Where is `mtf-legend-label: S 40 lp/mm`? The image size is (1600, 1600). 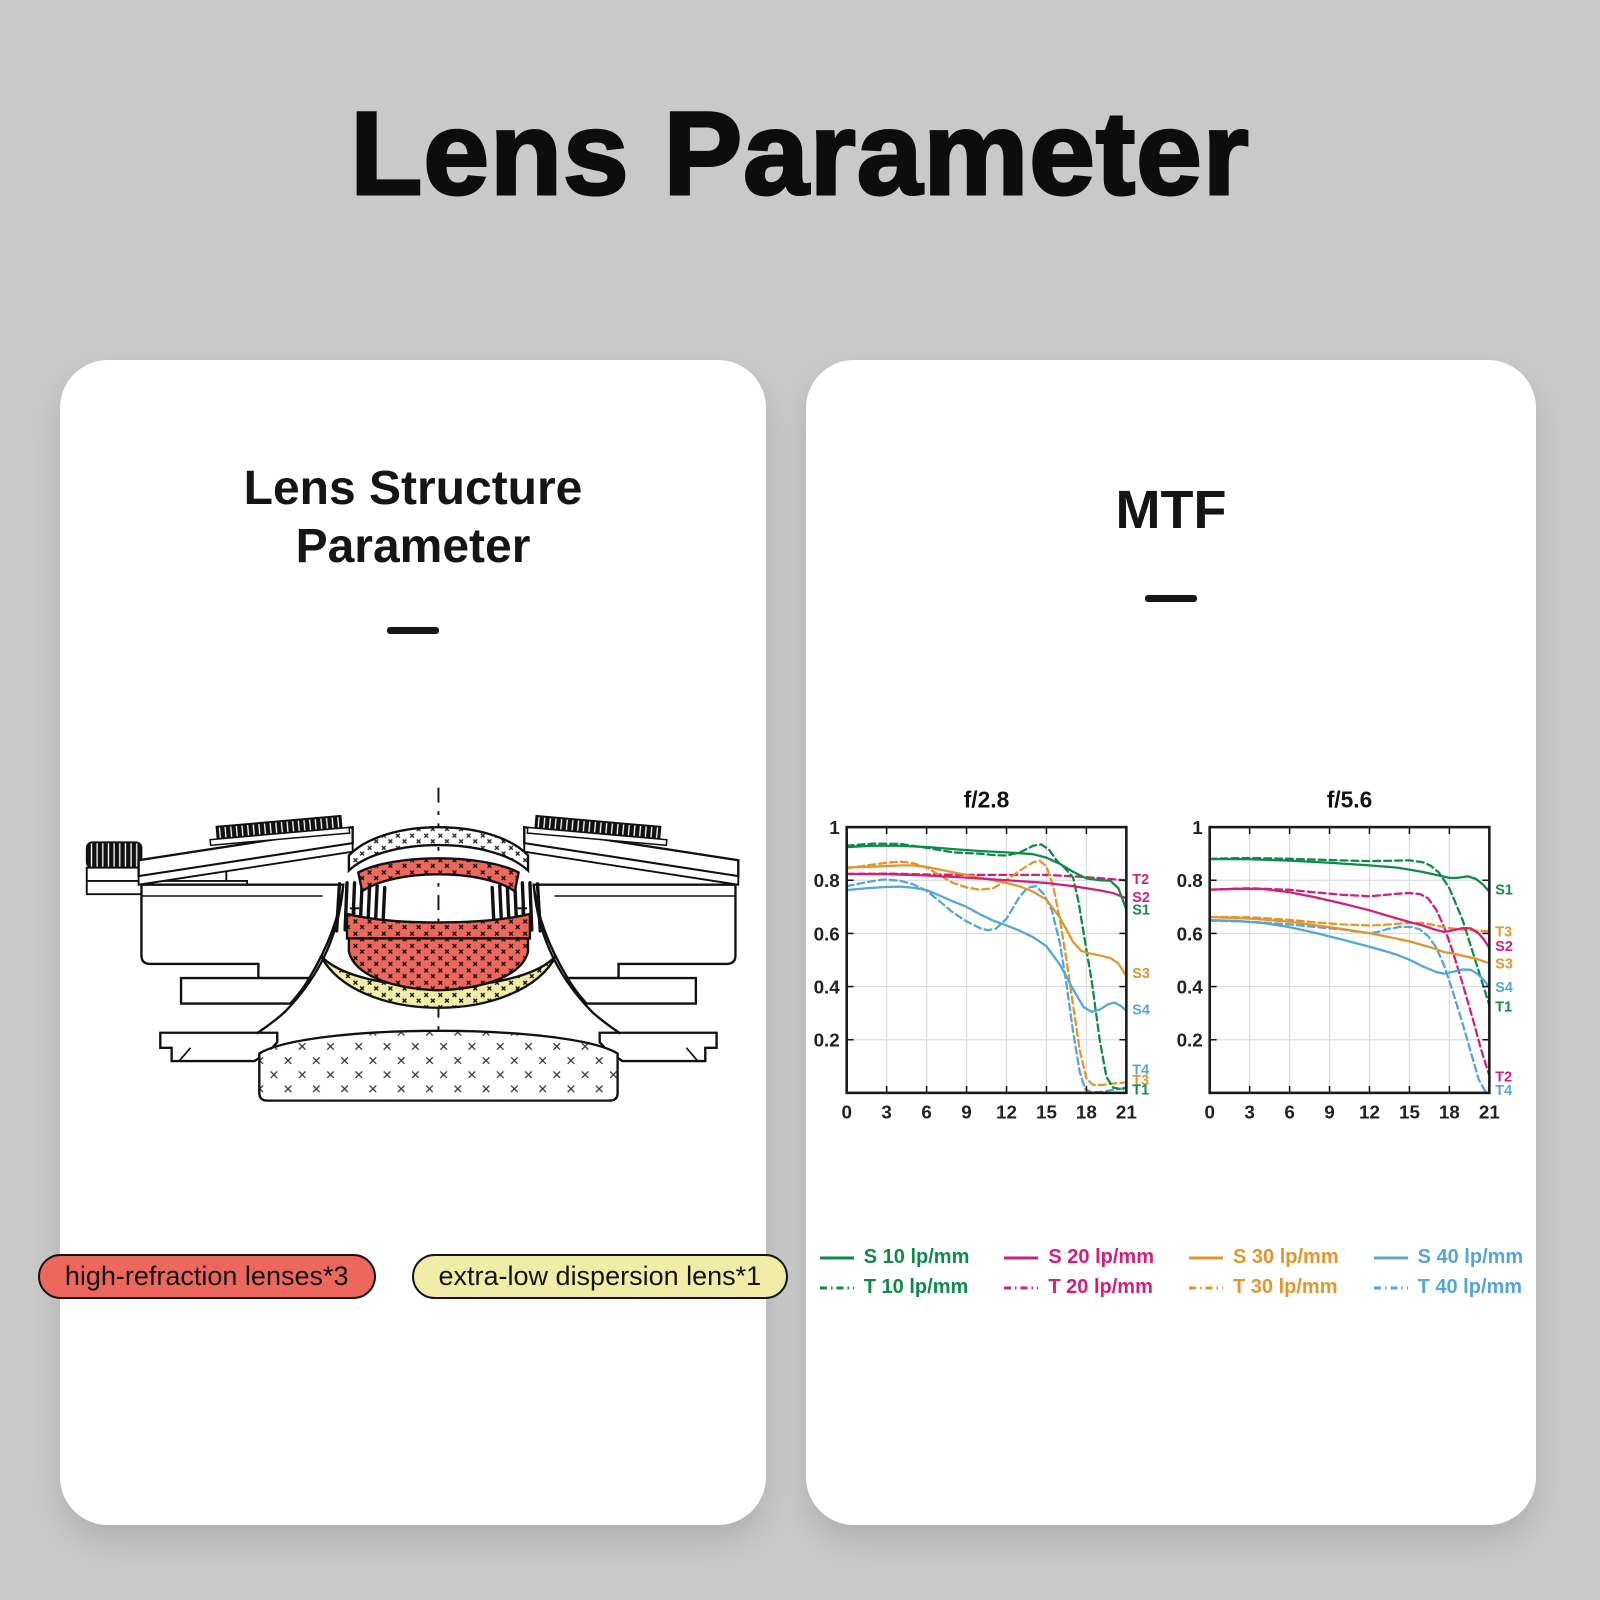
mtf-legend-label: S 40 lp/mm is located at coordinates (1470, 1257).